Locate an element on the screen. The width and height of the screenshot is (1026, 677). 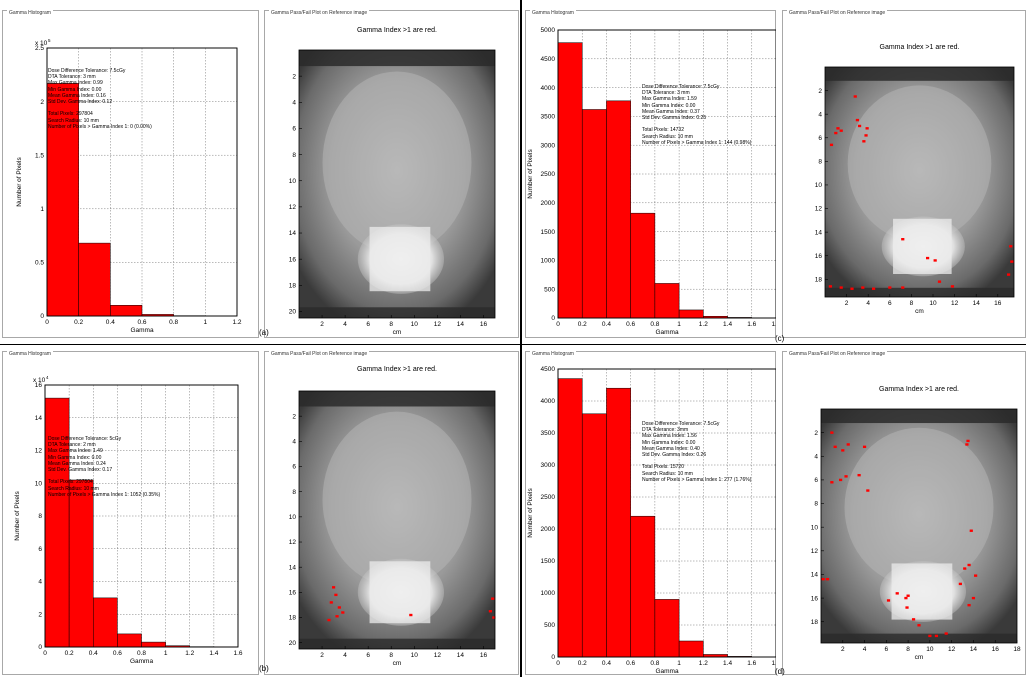
x-tick-label: 1.8 is located at coordinates (773, 663).